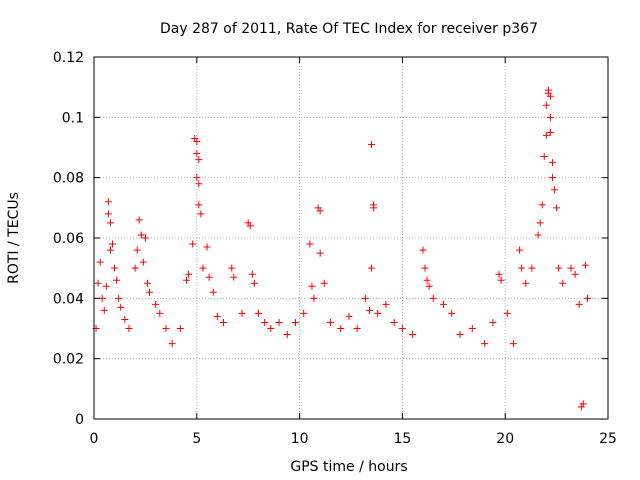 Image resolution: width=640 pixels, height=480 pixels. What do you see at coordinates (73, 118) in the screenshot?
I see `y-tick-label: 0.1` at bounding box center [73, 118].